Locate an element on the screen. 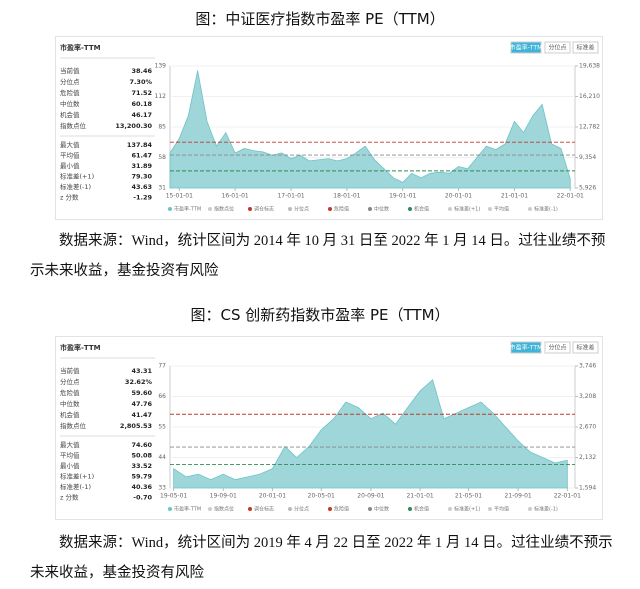 The image size is (640, 589). x-tick-label: 21-09-01 is located at coordinates (518, 496).